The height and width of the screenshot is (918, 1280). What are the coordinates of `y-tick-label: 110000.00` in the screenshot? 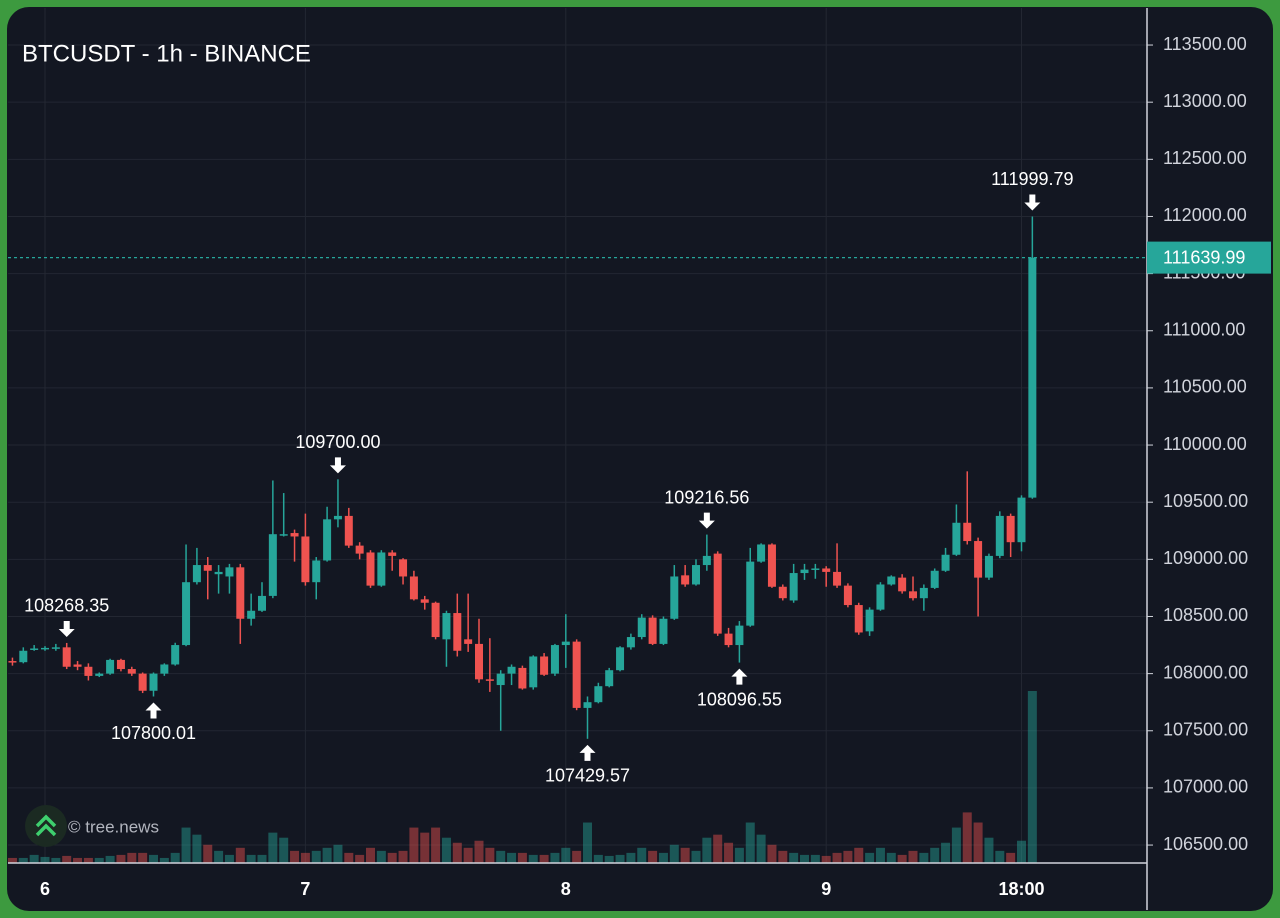 It's located at (1205, 444).